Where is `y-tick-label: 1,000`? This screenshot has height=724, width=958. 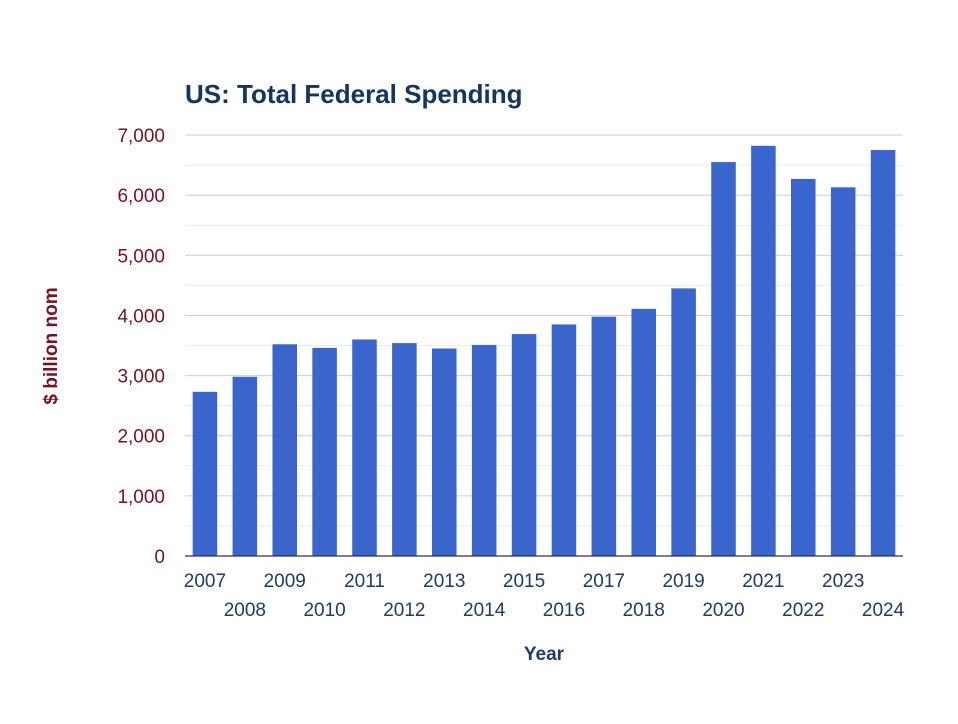
y-tick-label: 1,000 is located at coordinates (141, 497).